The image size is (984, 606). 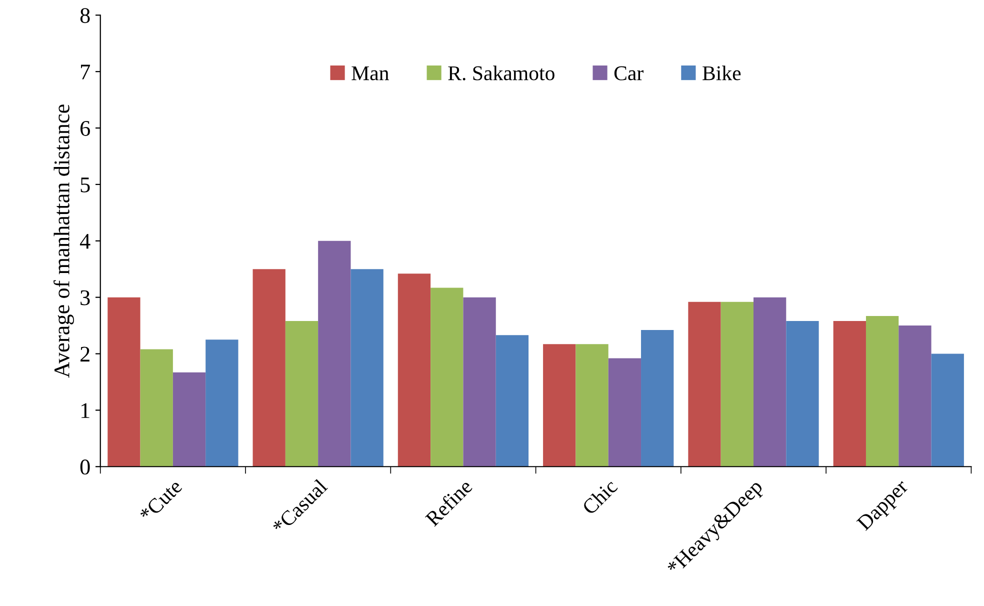 I want to click on legend-label: Man, so click(x=370, y=73).